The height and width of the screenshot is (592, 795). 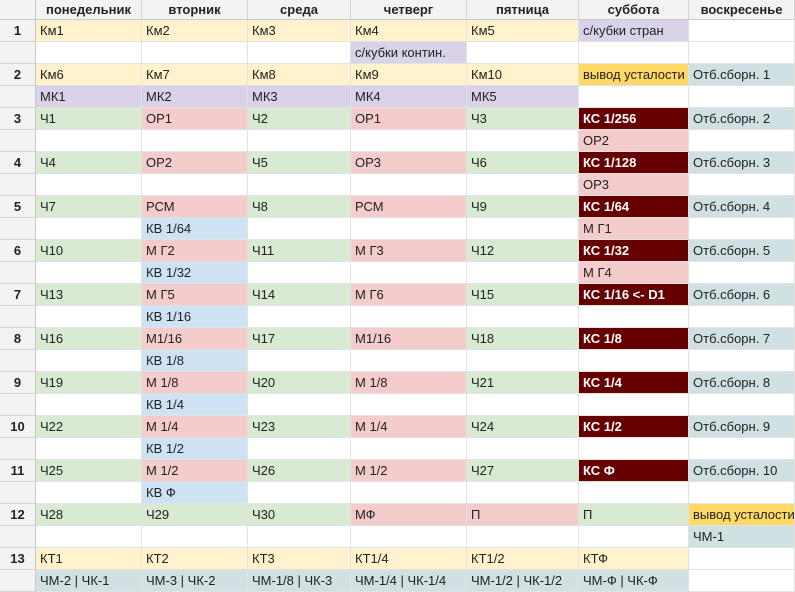 I want to click on cell-saturday: М Г4, so click(x=634, y=273).